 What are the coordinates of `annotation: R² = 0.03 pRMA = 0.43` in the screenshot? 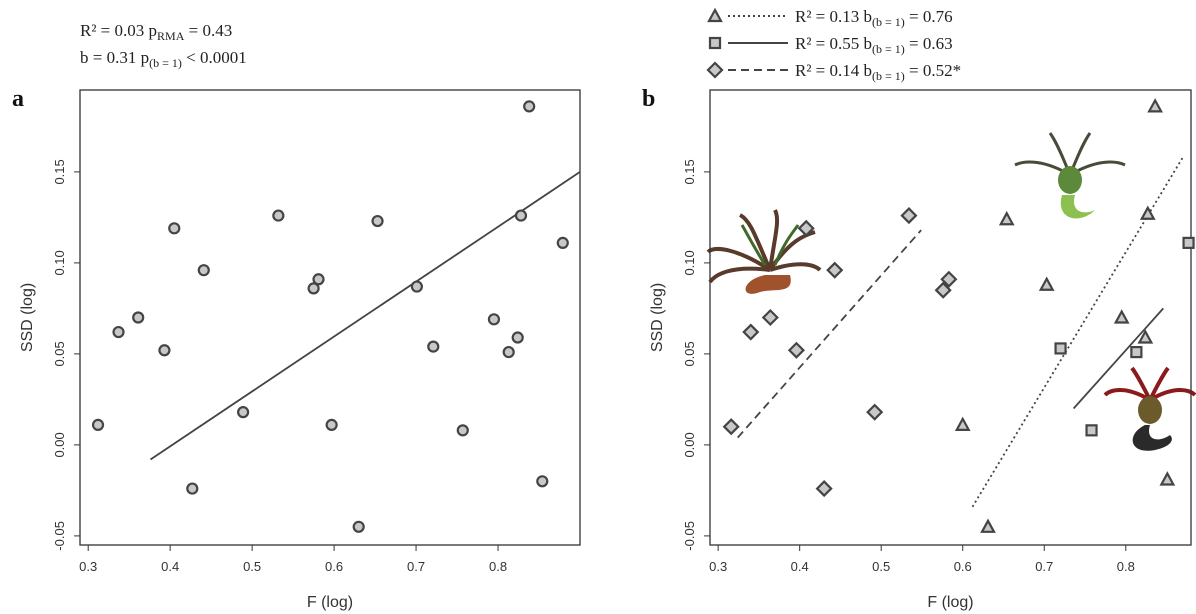 It's located at (156, 32).